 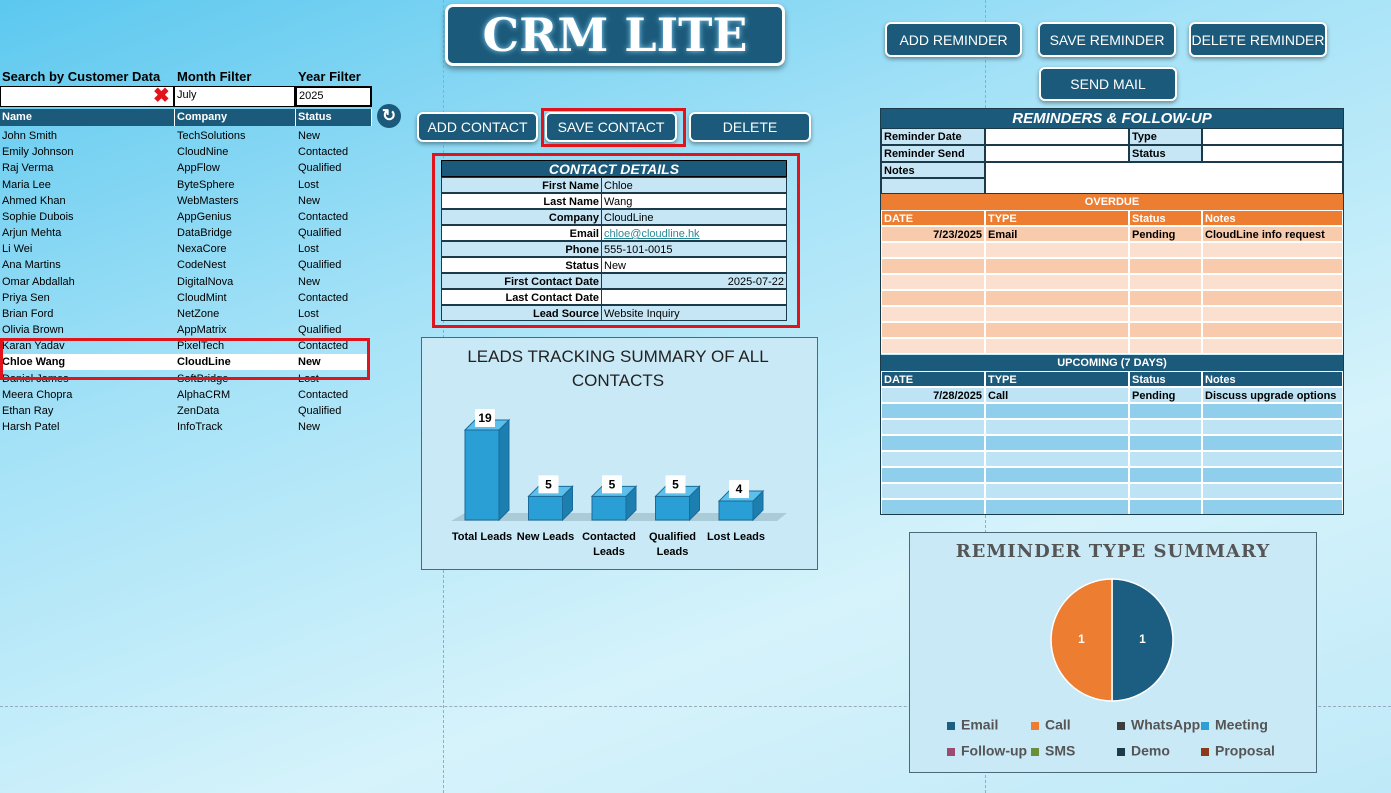 I want to click on table-cell: InfoTrack, so click(x=200, y=427).